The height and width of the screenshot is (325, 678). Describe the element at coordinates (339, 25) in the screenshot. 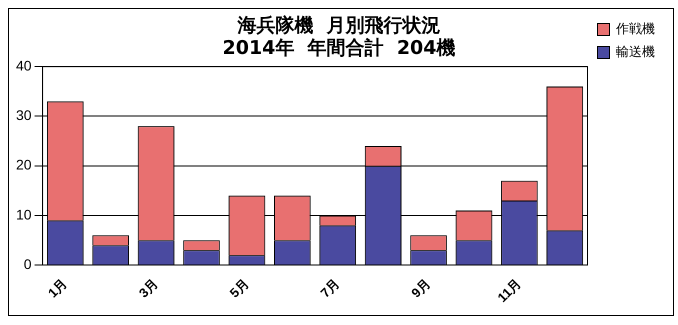

I see `text: 海兵隊機 月別飛行状況` at that location.